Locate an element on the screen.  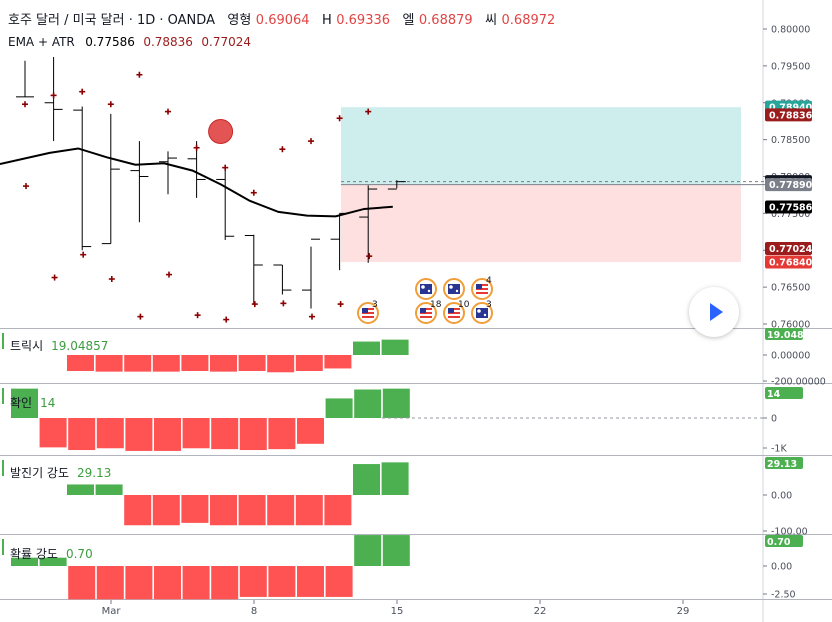
price-tag-label: 0.78836 is located at coordinates (791, 115).